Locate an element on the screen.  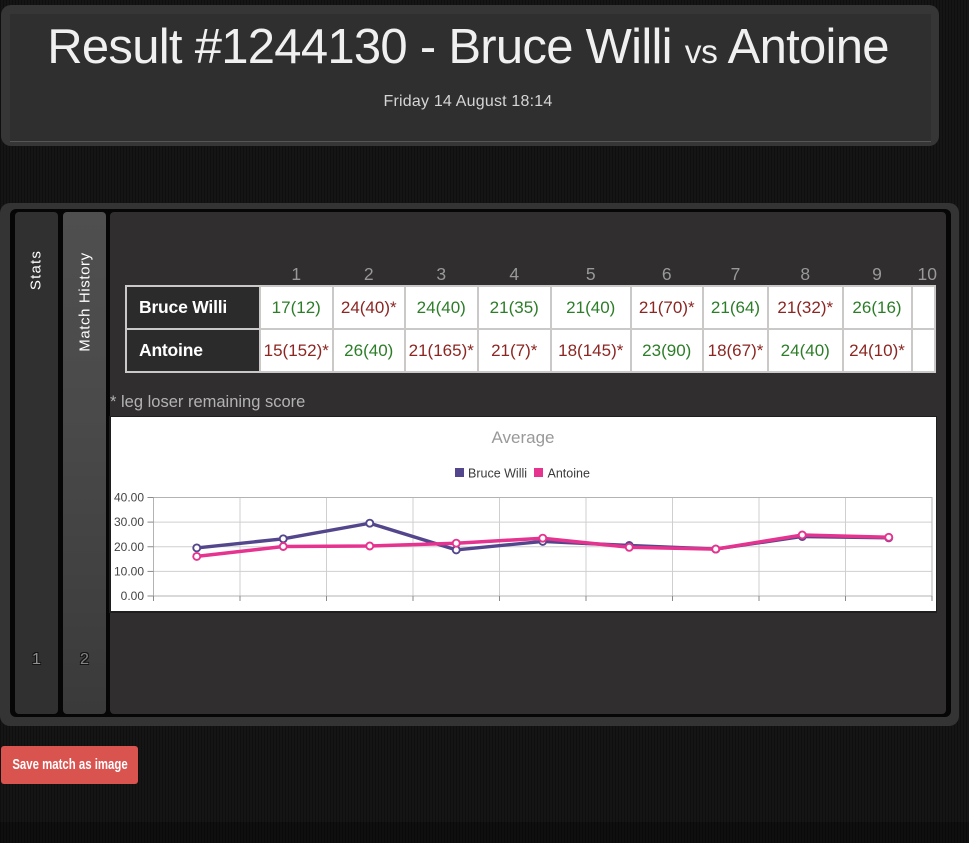
svg-text: 30.00 is located at coordinates (129, 522).